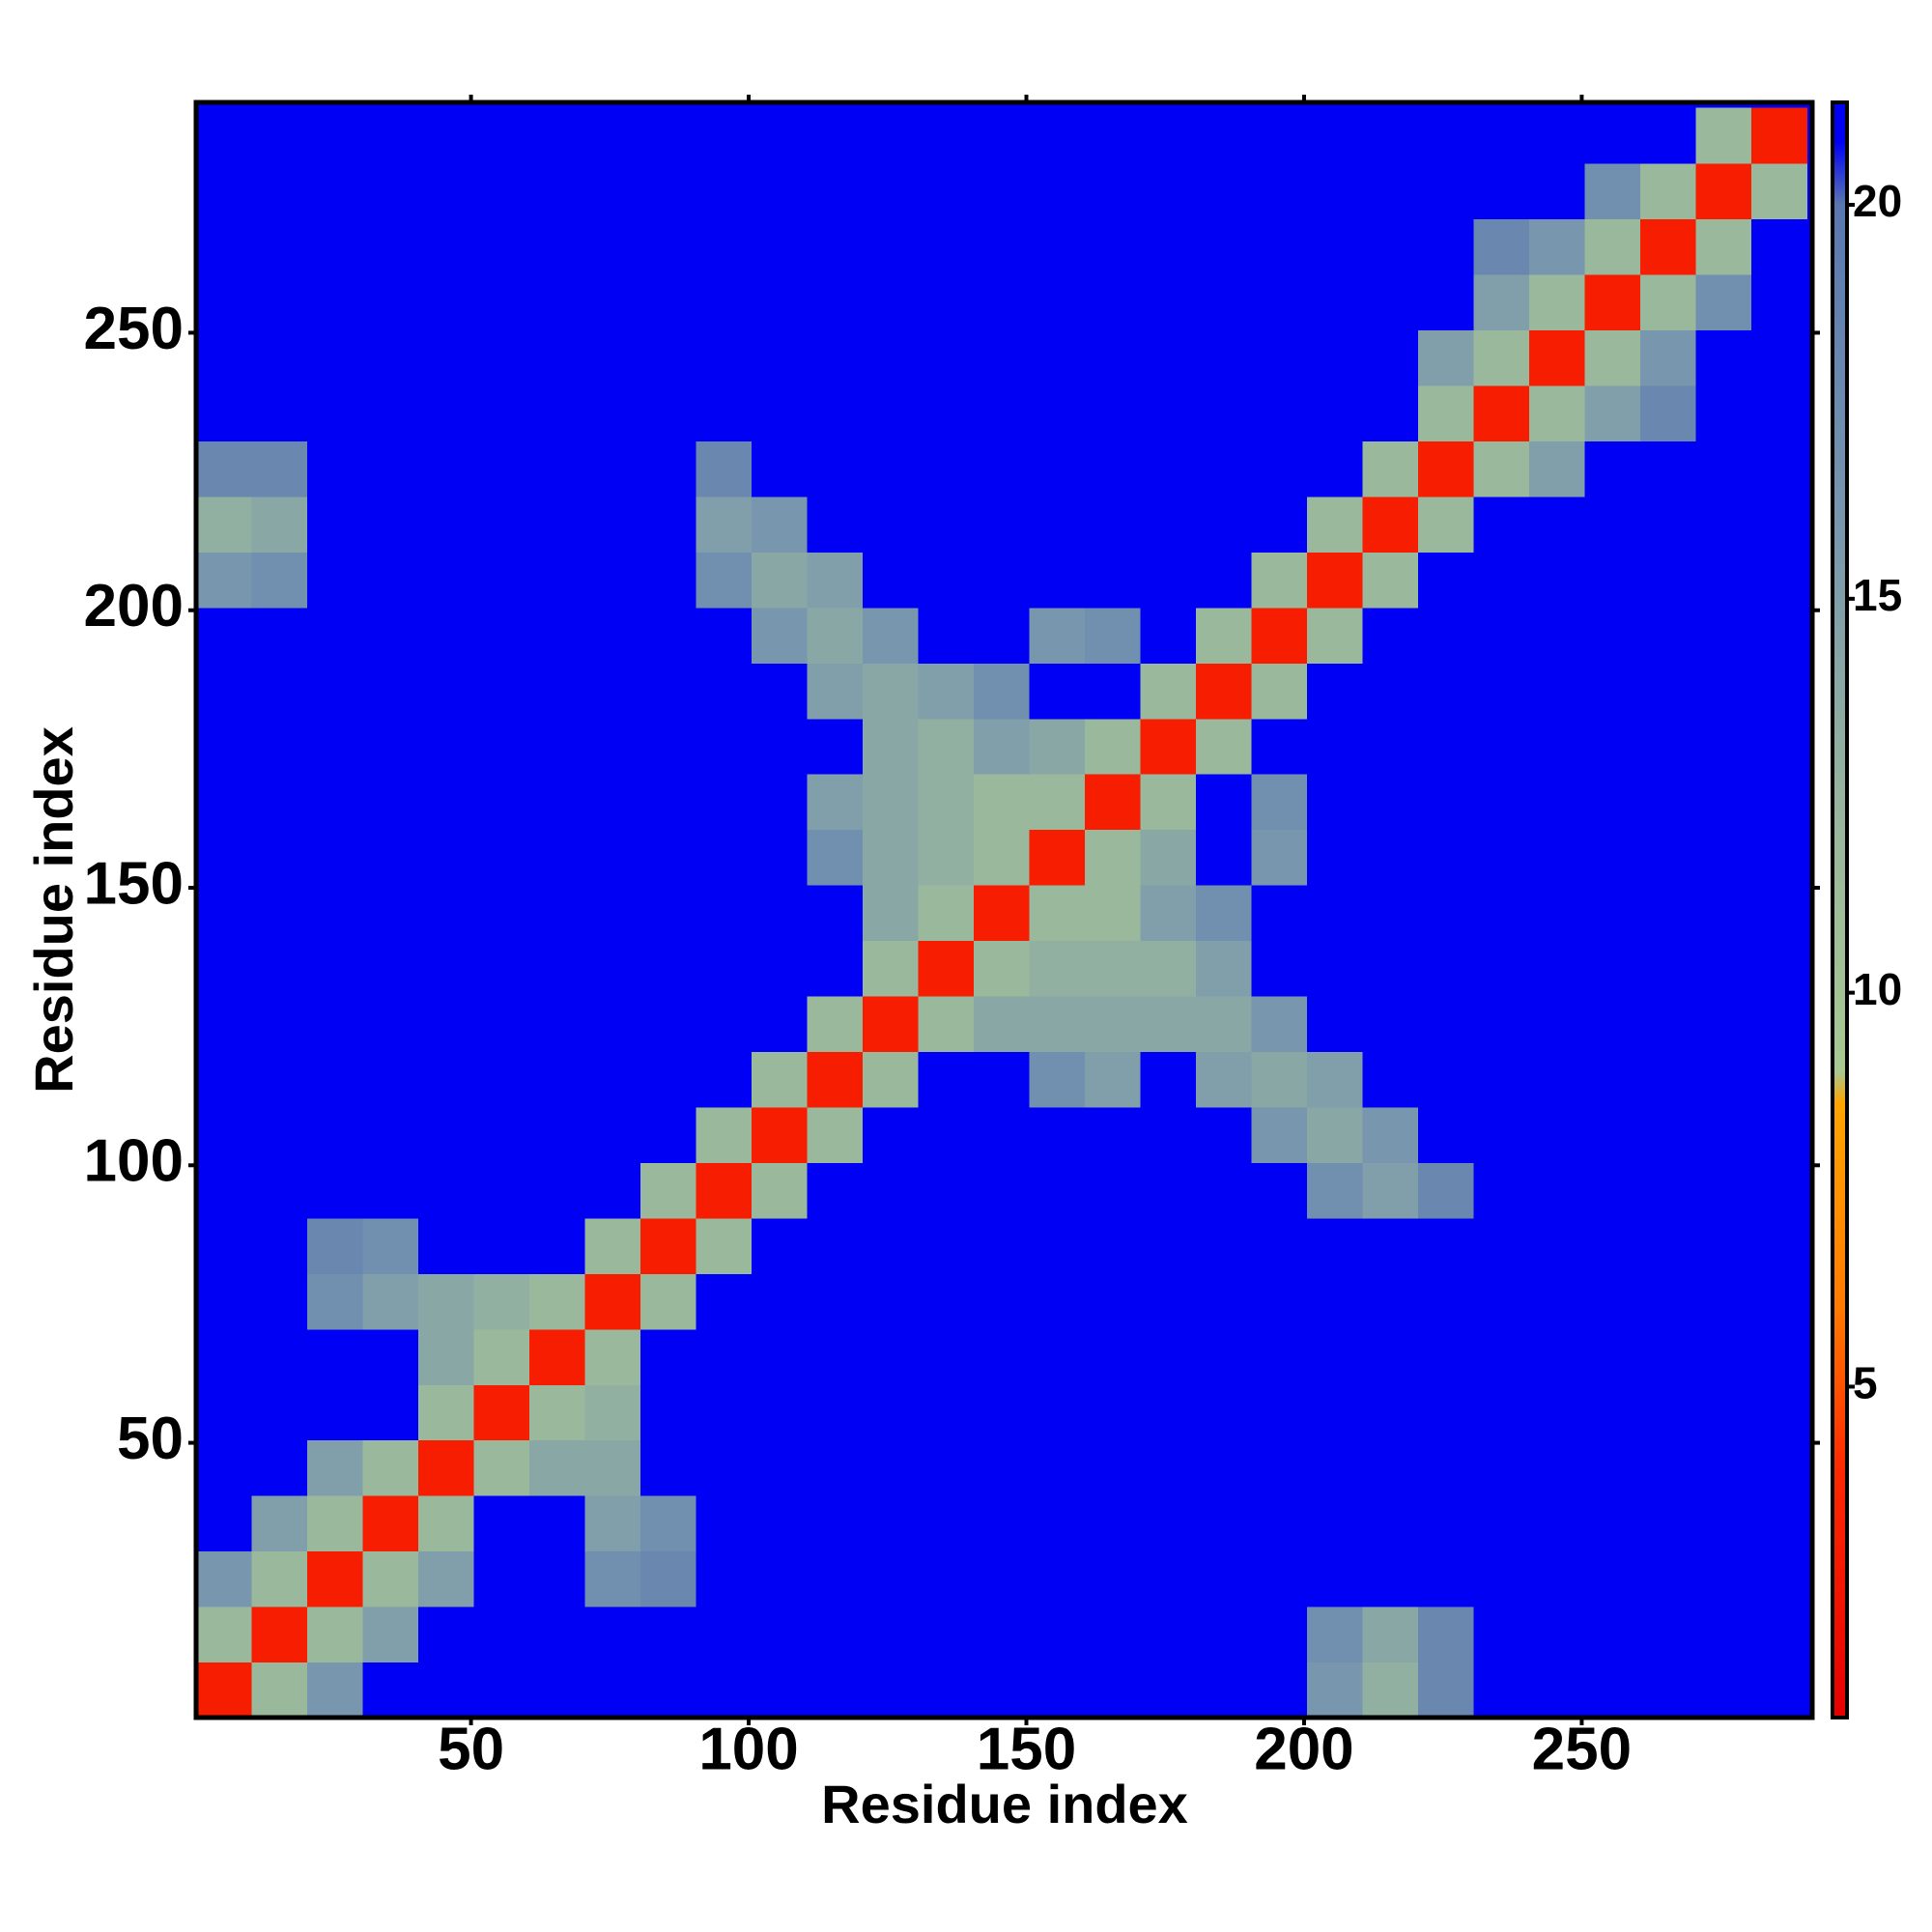  What do you see at coordinates (1840, 909) in the screenshot?
I see `colorbar` at bounding box center [1840, 909].